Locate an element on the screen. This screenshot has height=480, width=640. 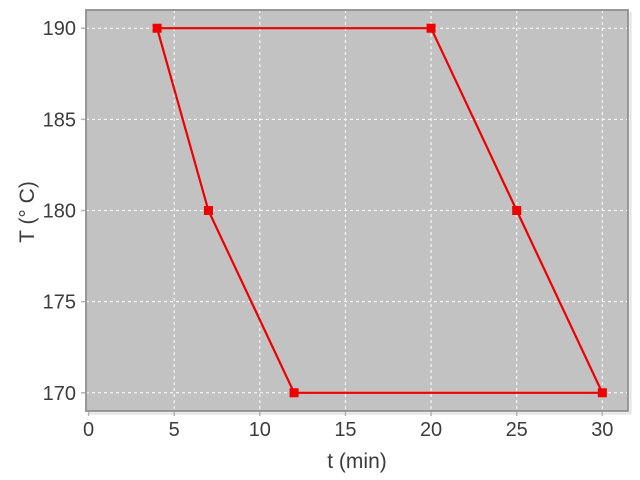
y-tick-label: 180 is located at coordinates (59, 212).